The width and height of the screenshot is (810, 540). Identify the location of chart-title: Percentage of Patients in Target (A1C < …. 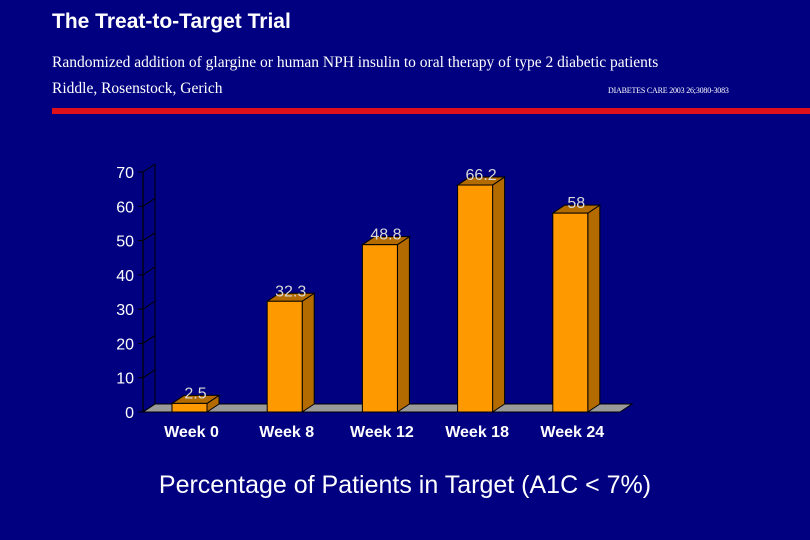
(405, 485).